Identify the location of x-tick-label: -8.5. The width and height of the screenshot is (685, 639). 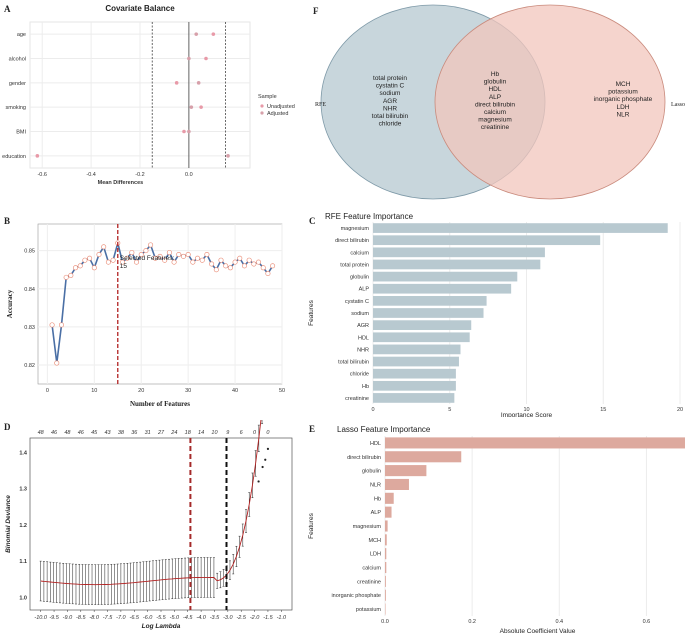
(81, 618).